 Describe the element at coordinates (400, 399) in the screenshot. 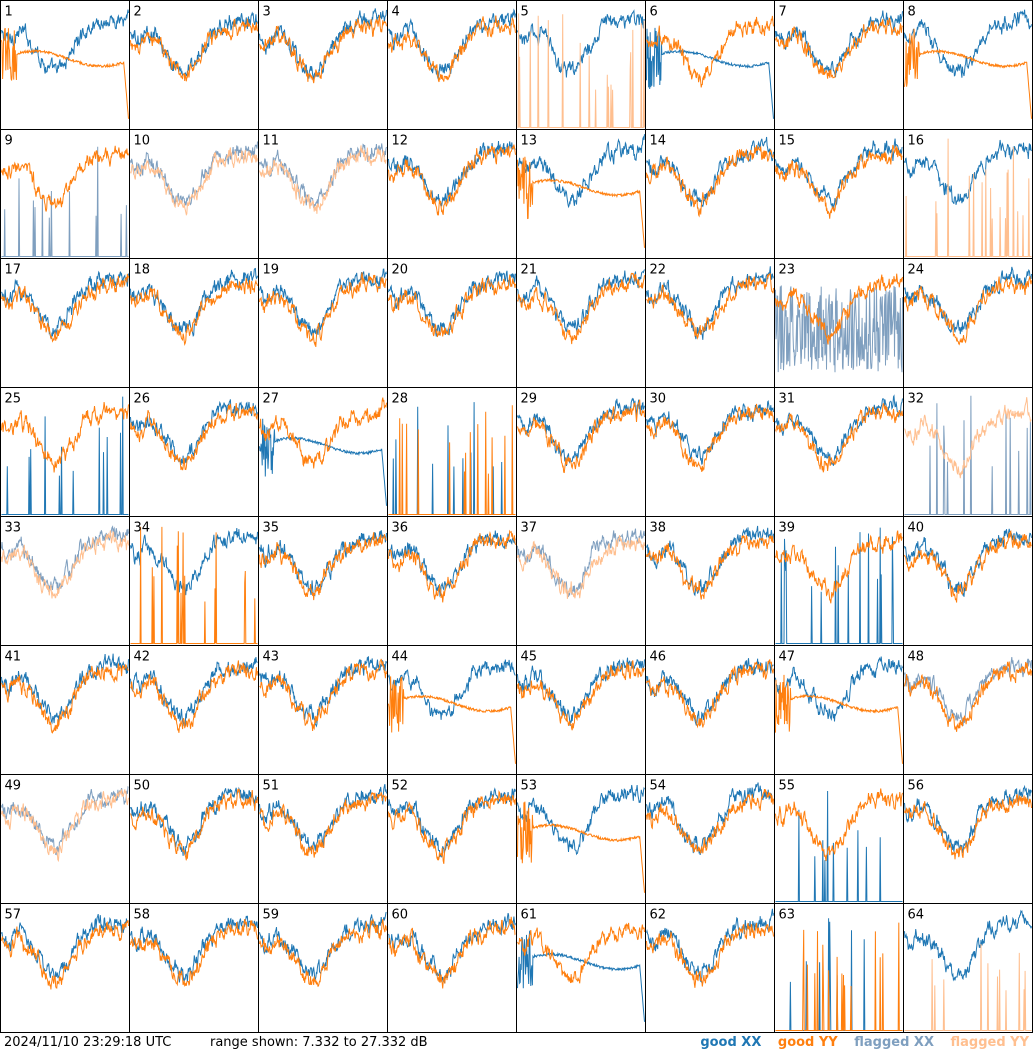

I see `panel-label: 28` at that location.